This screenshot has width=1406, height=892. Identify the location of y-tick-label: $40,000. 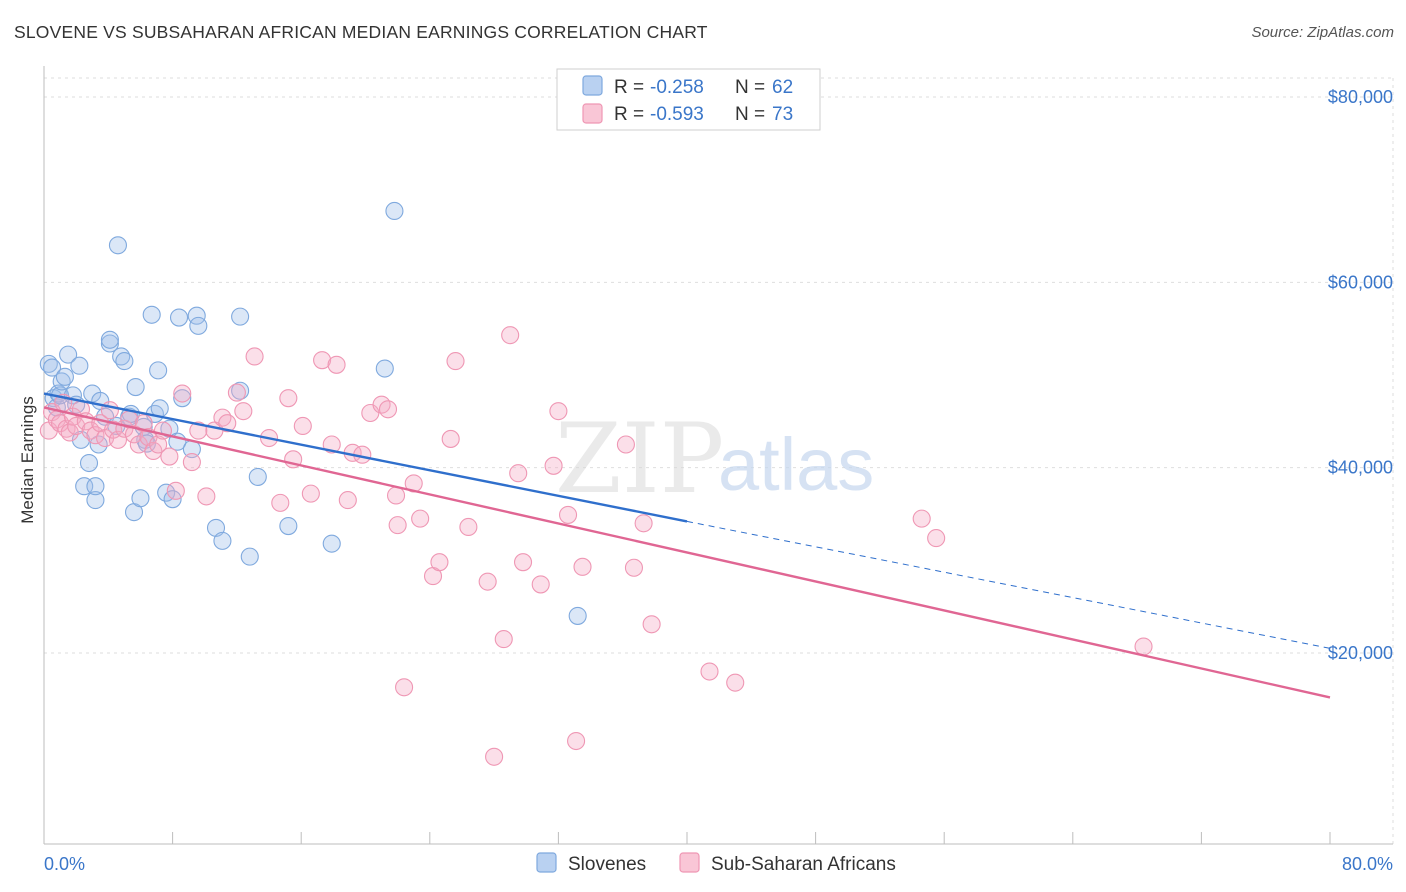
(1360, 468).